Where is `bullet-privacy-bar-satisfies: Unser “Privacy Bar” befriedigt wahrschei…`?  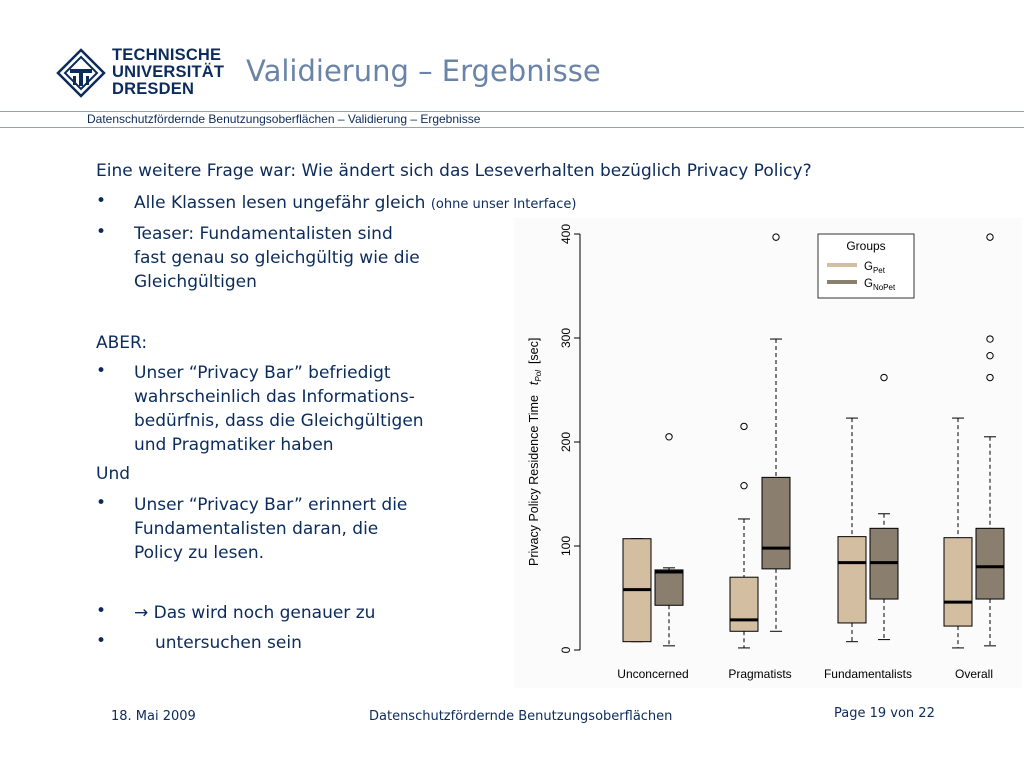
bullet-privacy-bar-satisfies: Unser “Privacy Bar” befriedigt wahrschei… is located at coordinates (279, 409).